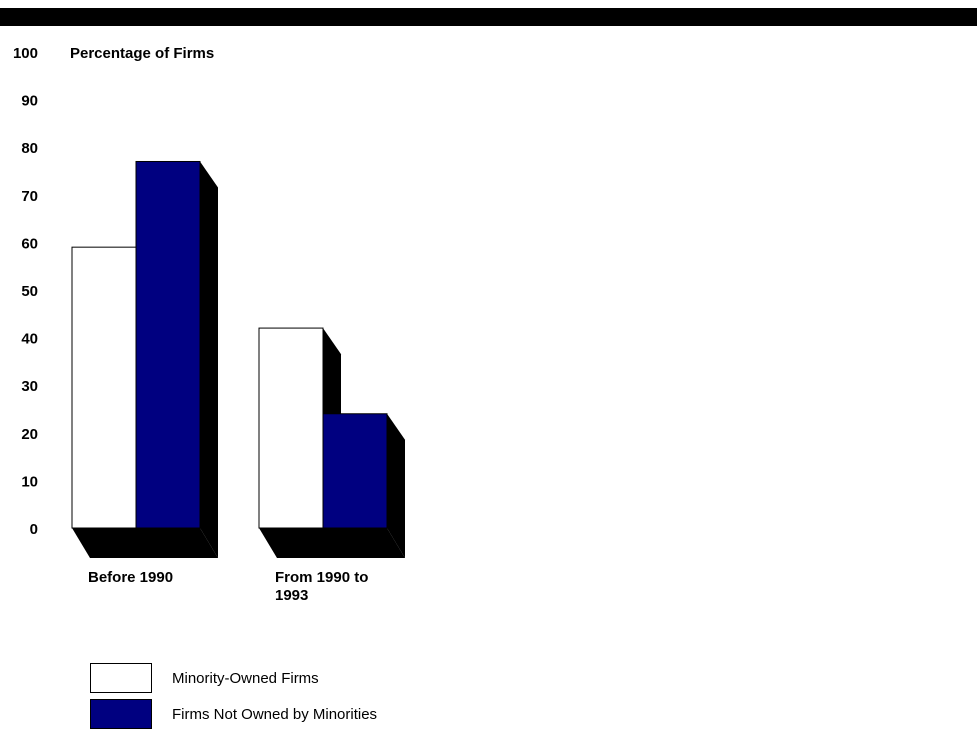 The width and height of the screenshot is (977, 734). What do you see at coordinates (29, 339) in the screenshot?
I see `y-tick-label: 40` at bounding box center [29, 339].